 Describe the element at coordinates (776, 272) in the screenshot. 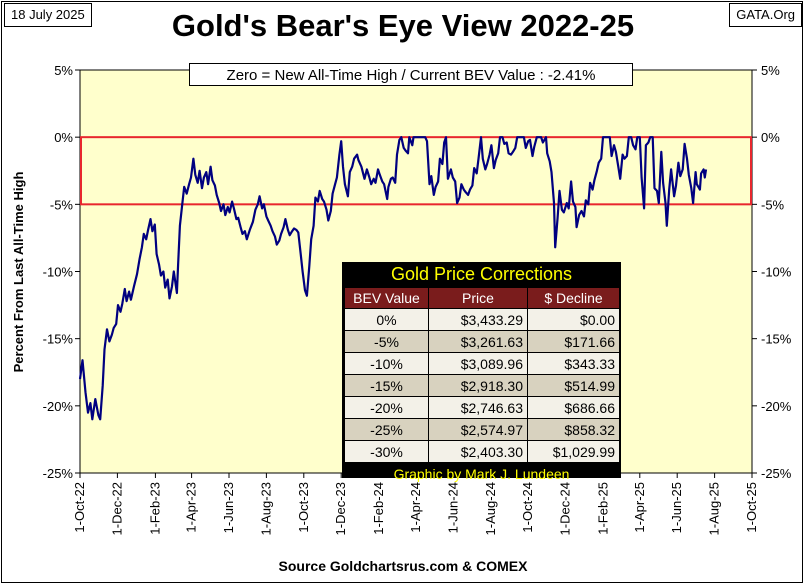

I see `y-tick-label-right: -10%` at that location.